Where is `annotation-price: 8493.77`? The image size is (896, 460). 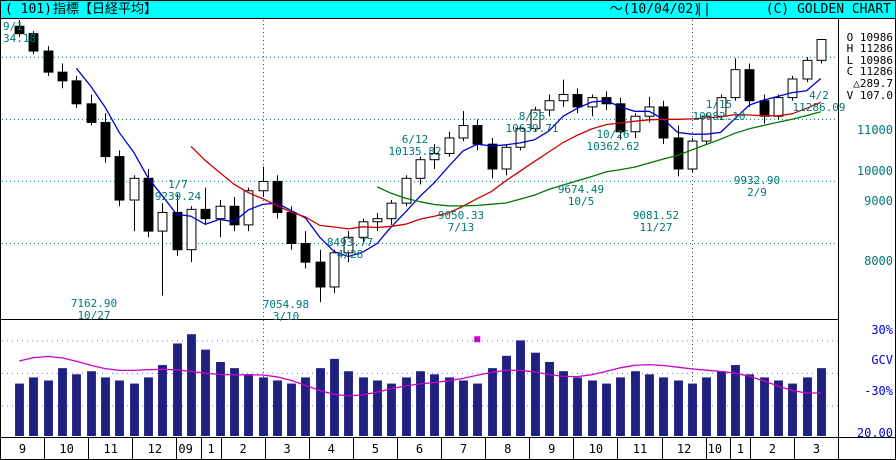 annotation-price: 8493.77 is located at coordinates (350, 242).